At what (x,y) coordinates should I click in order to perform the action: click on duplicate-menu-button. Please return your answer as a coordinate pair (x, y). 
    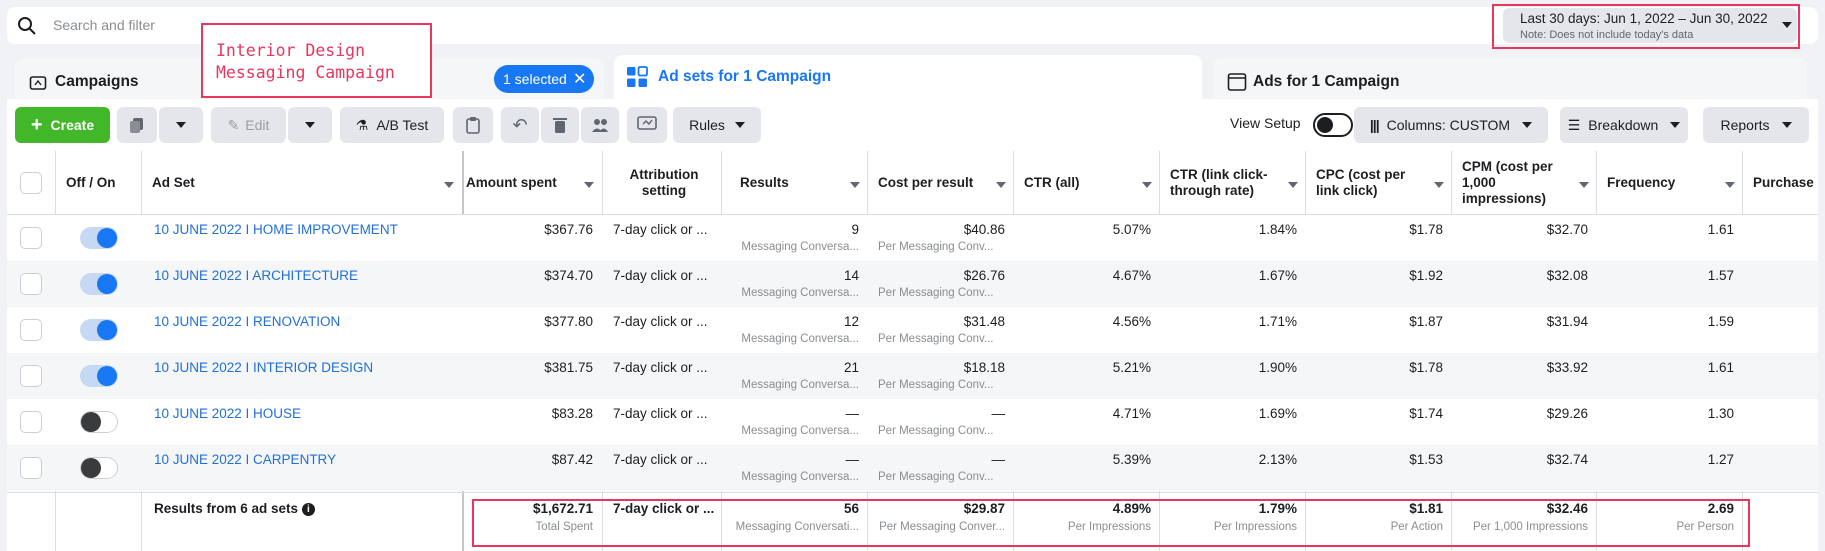
    Looking at the image, I should click on (181, 125).